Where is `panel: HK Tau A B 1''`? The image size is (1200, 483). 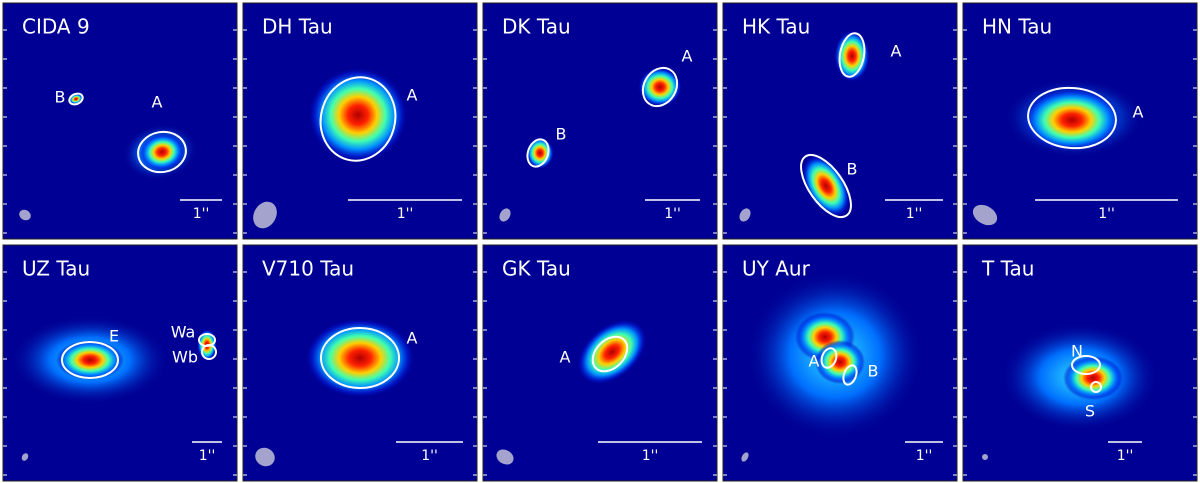 panel: HK Tau A B 1'' is located at coordinates (840, 121).